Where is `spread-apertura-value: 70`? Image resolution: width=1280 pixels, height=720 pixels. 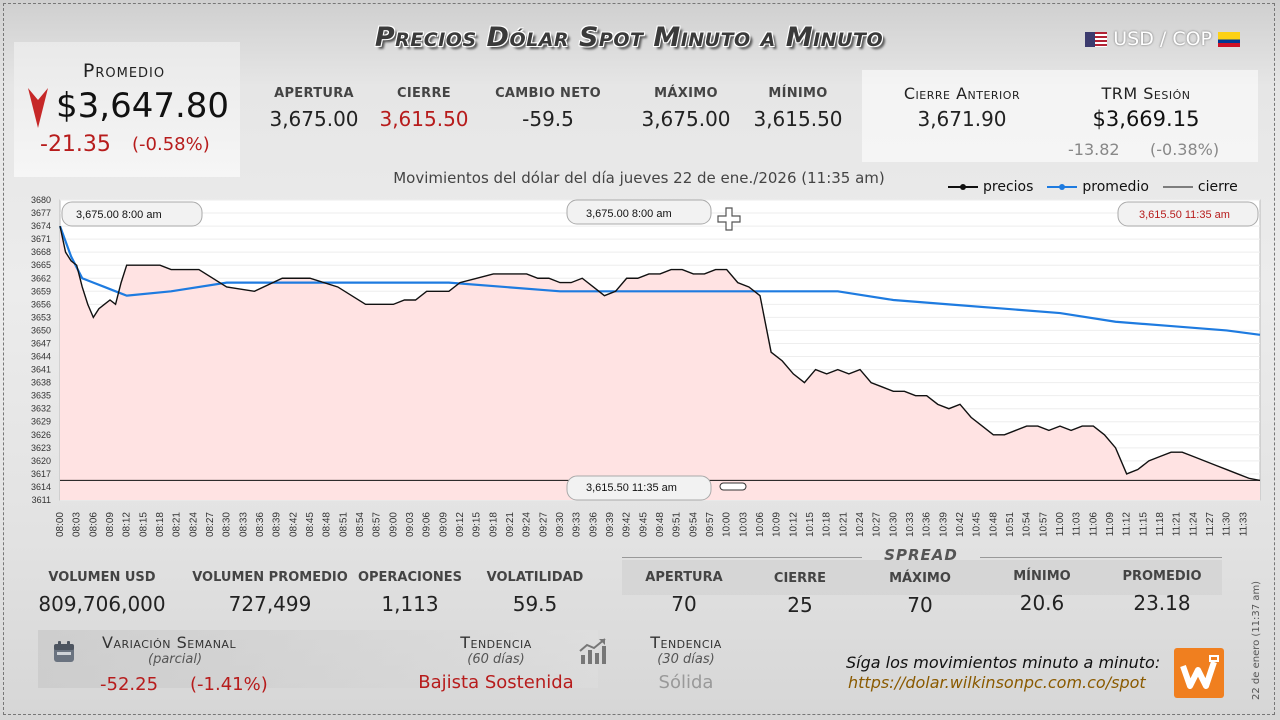
spread-apertura-value: 70 is located at coordinates (684, 604).